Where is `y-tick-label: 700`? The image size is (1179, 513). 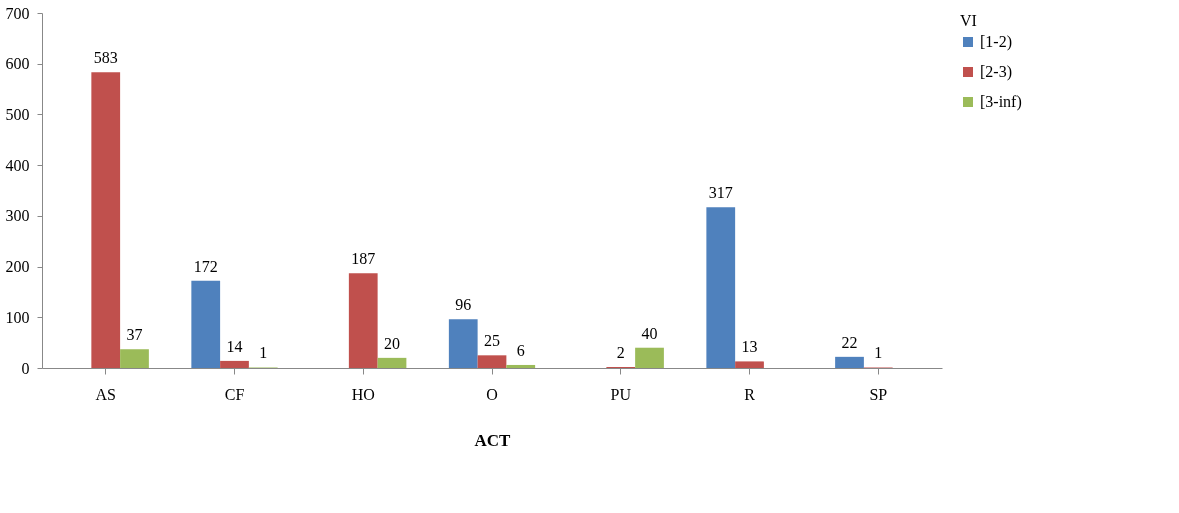 y-tick-label: 700 is located at coordinates (17, 13).